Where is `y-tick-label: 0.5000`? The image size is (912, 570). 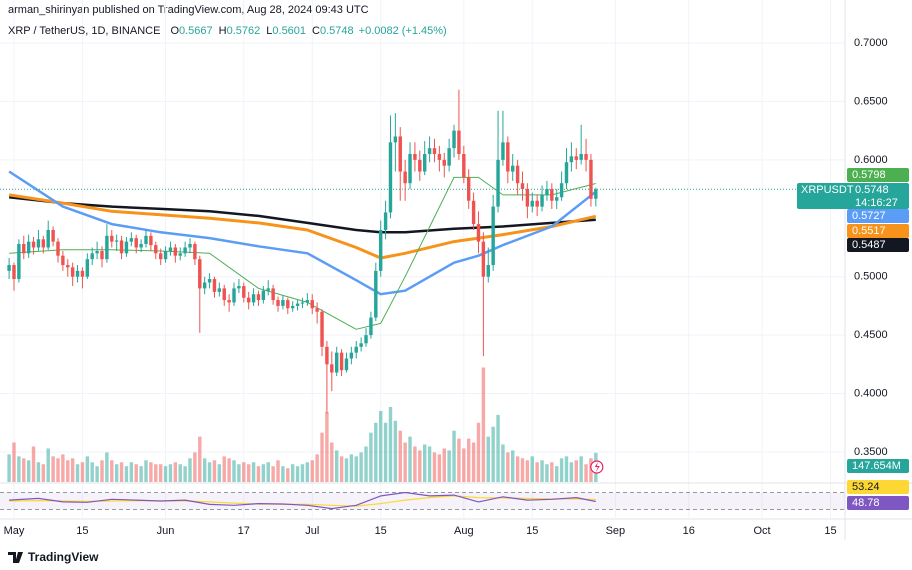
y-tick-label: 0.5000 is located at coordinates (871, 277).